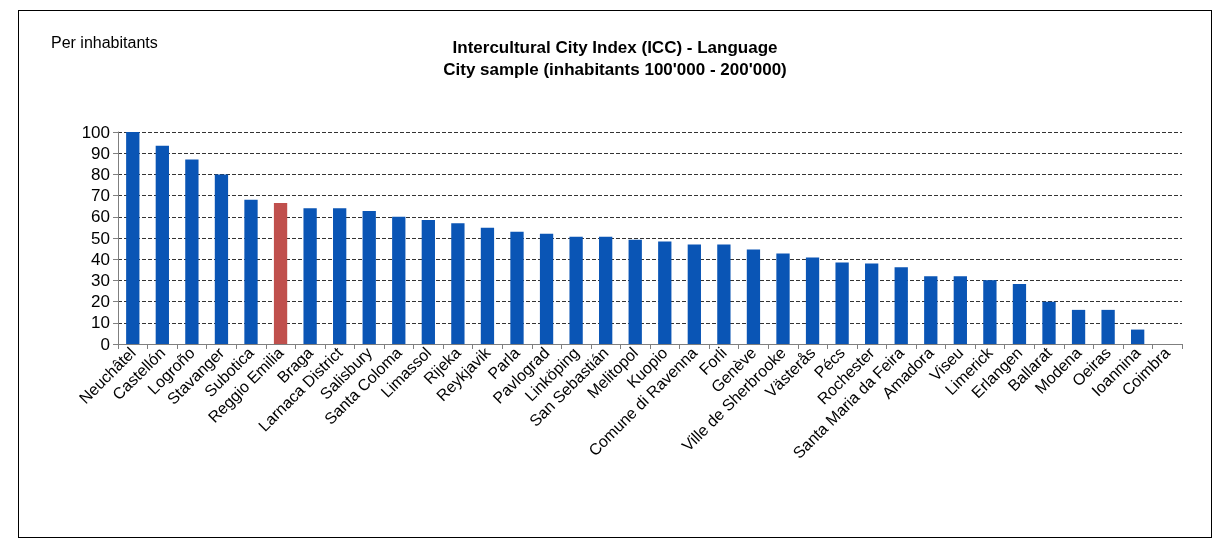 This screenshot has width=1231, height=553. Describe the element at coordinates (100, 302) in the screenshot. I see `y-tick-label: 20` at that location.